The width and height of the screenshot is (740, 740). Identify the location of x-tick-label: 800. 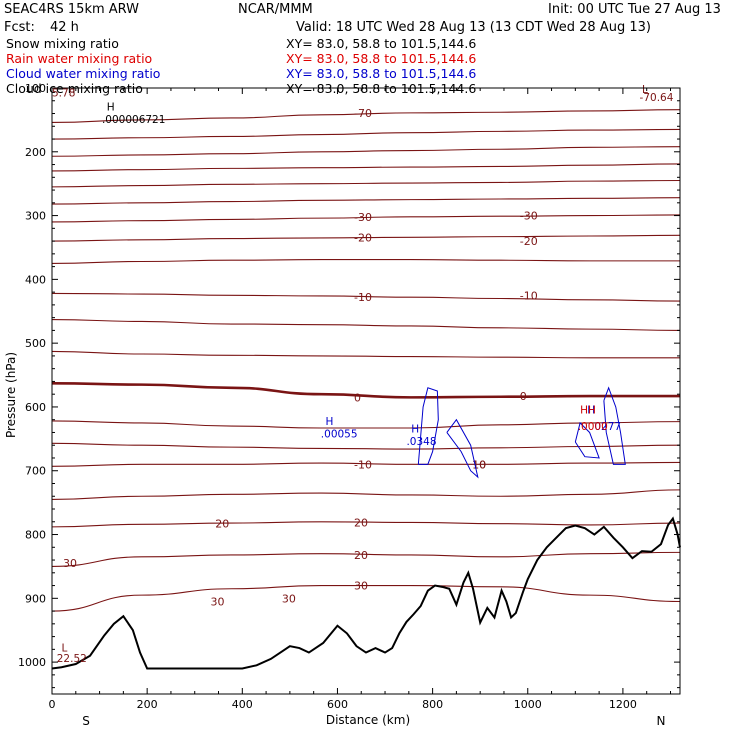
(432, 704).